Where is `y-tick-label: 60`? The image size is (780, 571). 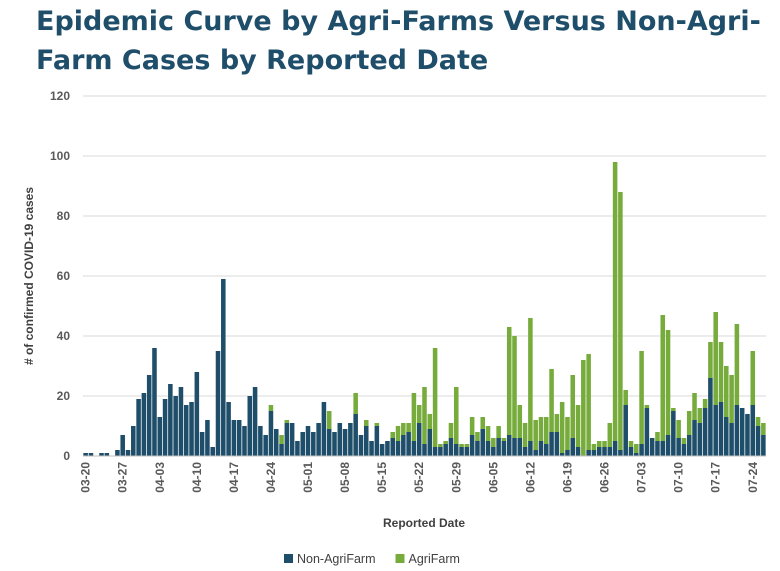
y-tick-label: 60 is located at coordinates (64, 276).